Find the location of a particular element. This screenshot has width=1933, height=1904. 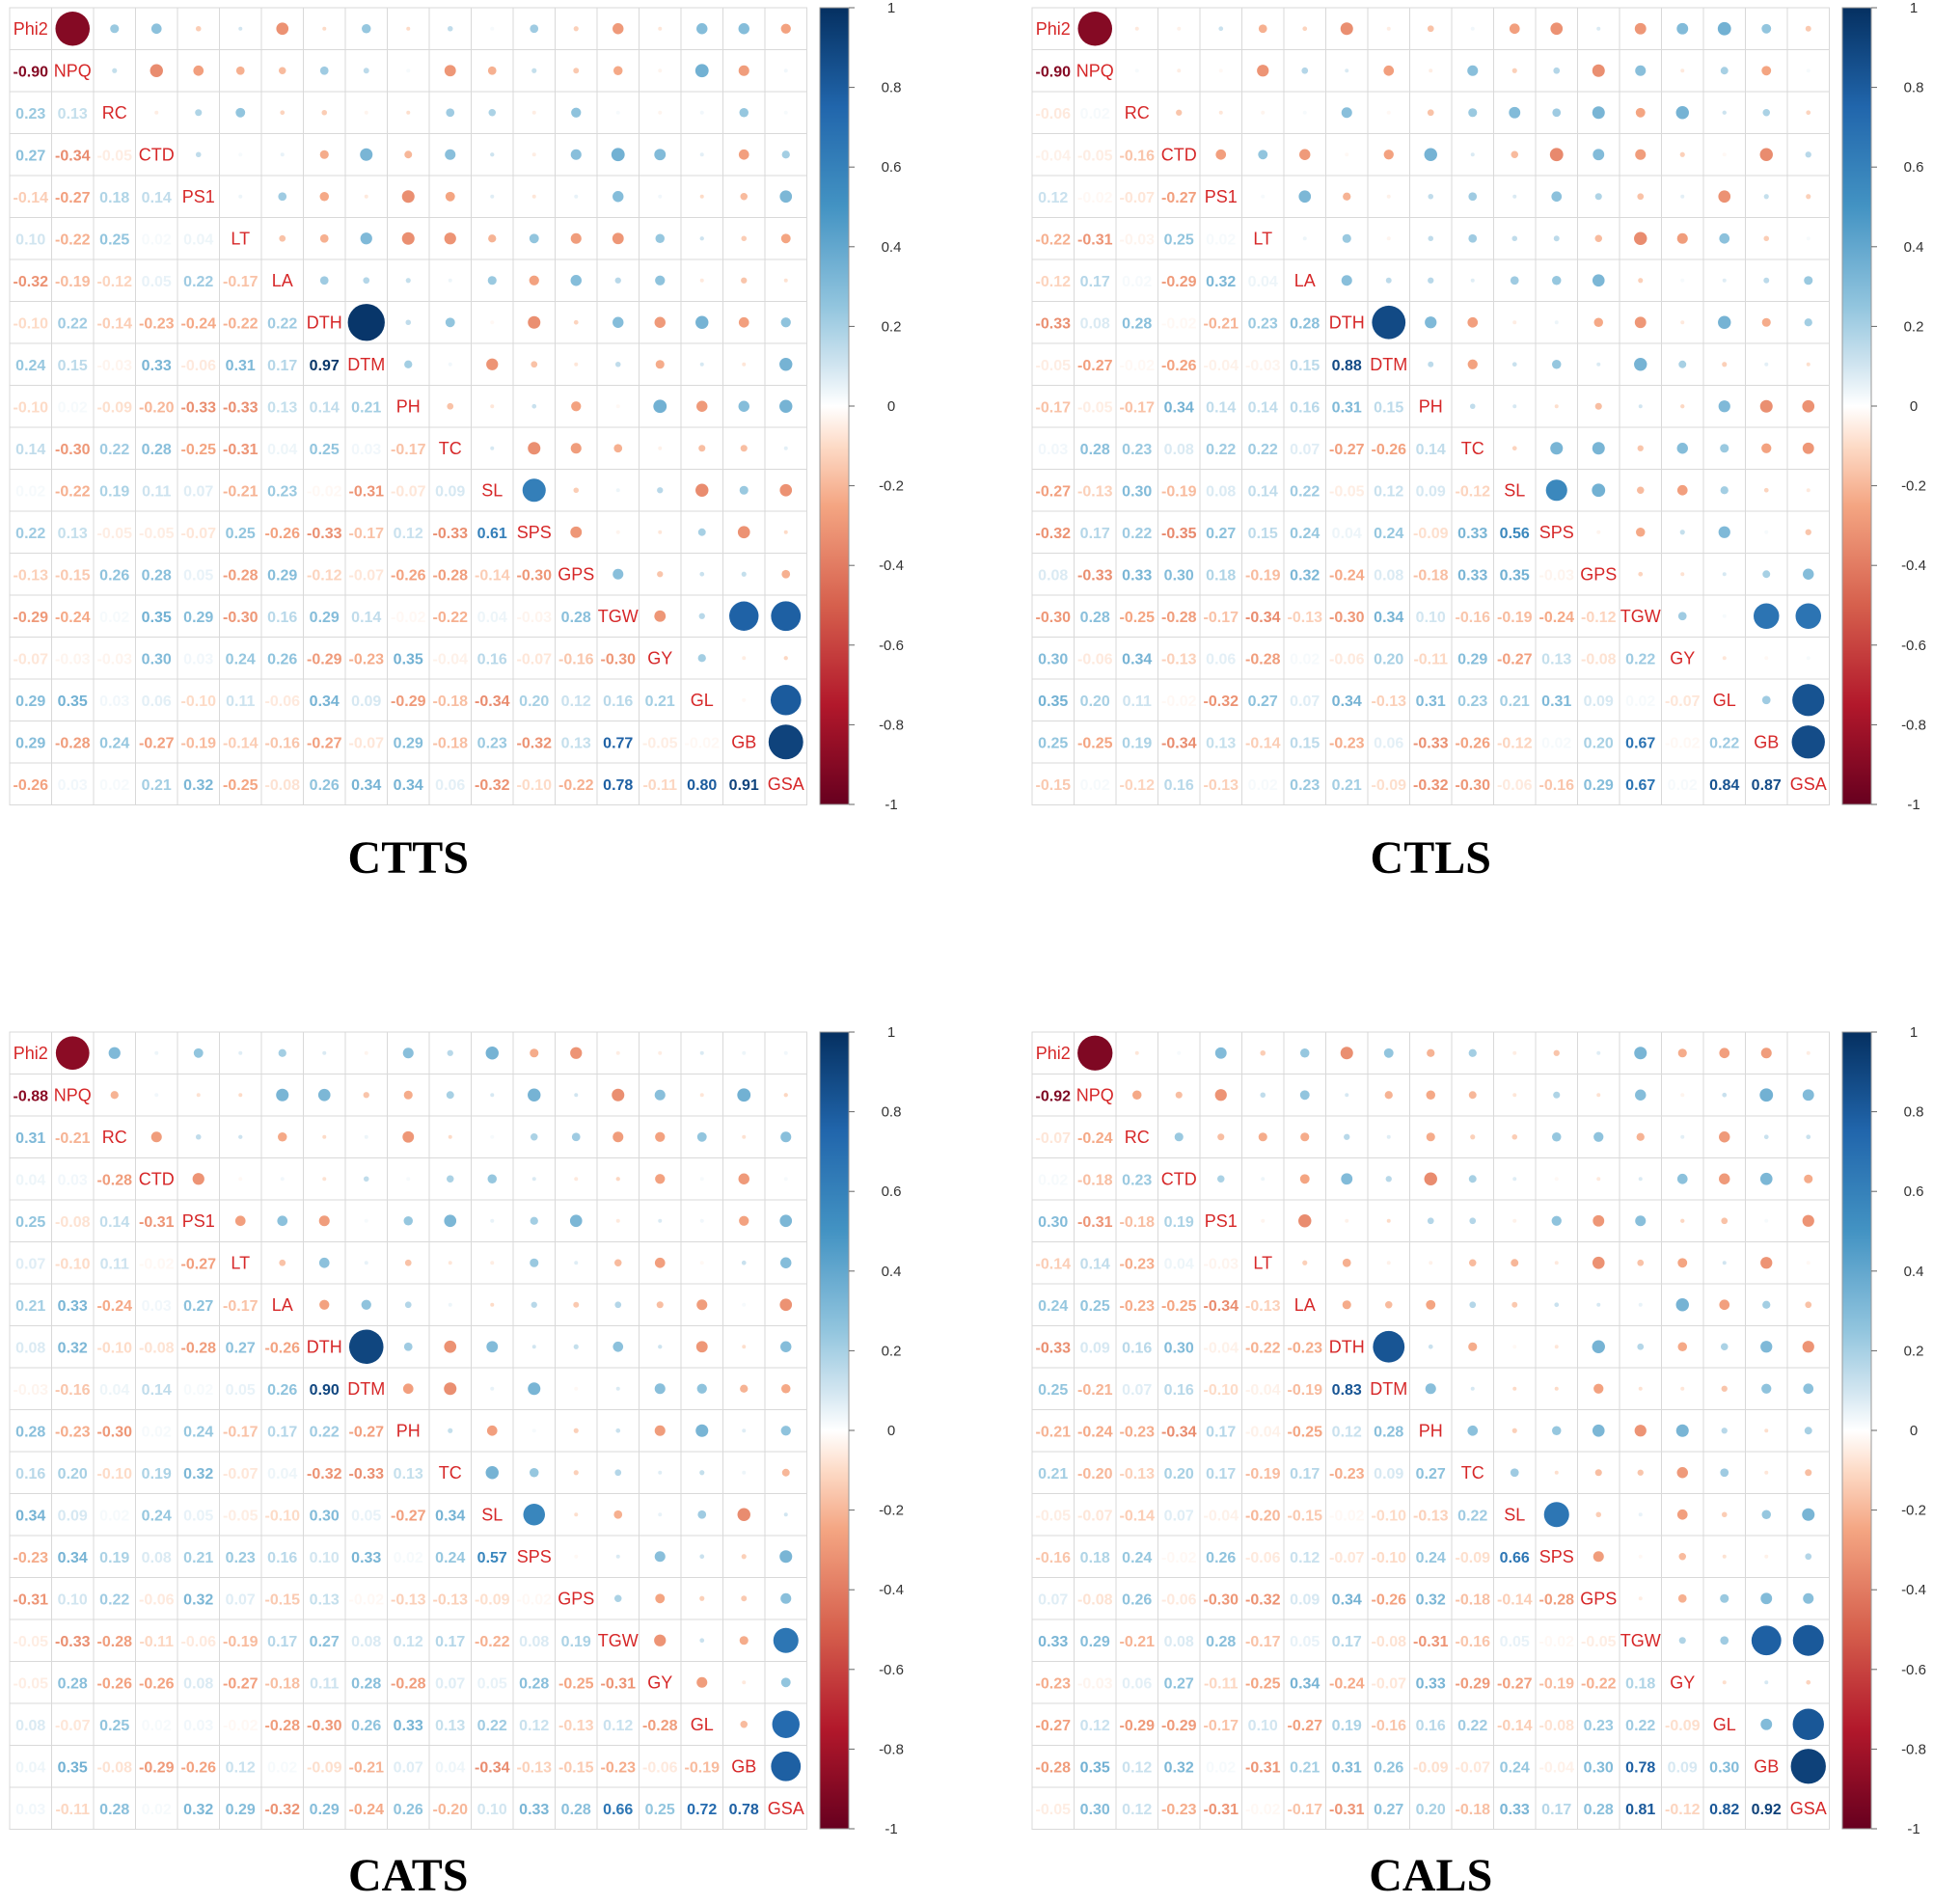

coefficient-label: 0.03 is located at coordinates (114, 702).